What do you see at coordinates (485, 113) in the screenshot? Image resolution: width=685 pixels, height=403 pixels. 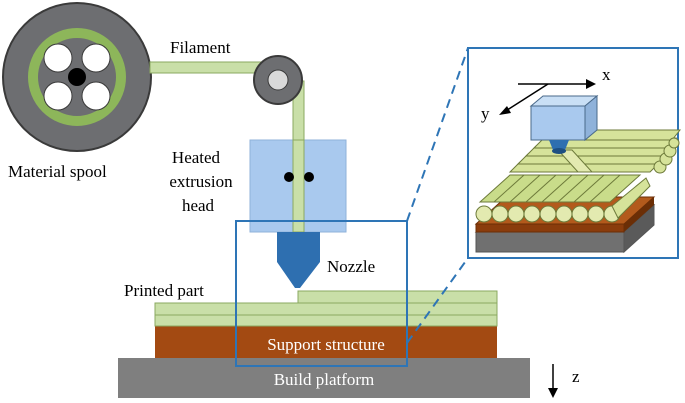 I see `axis-y-label: y` at bounding box center [485, 113].